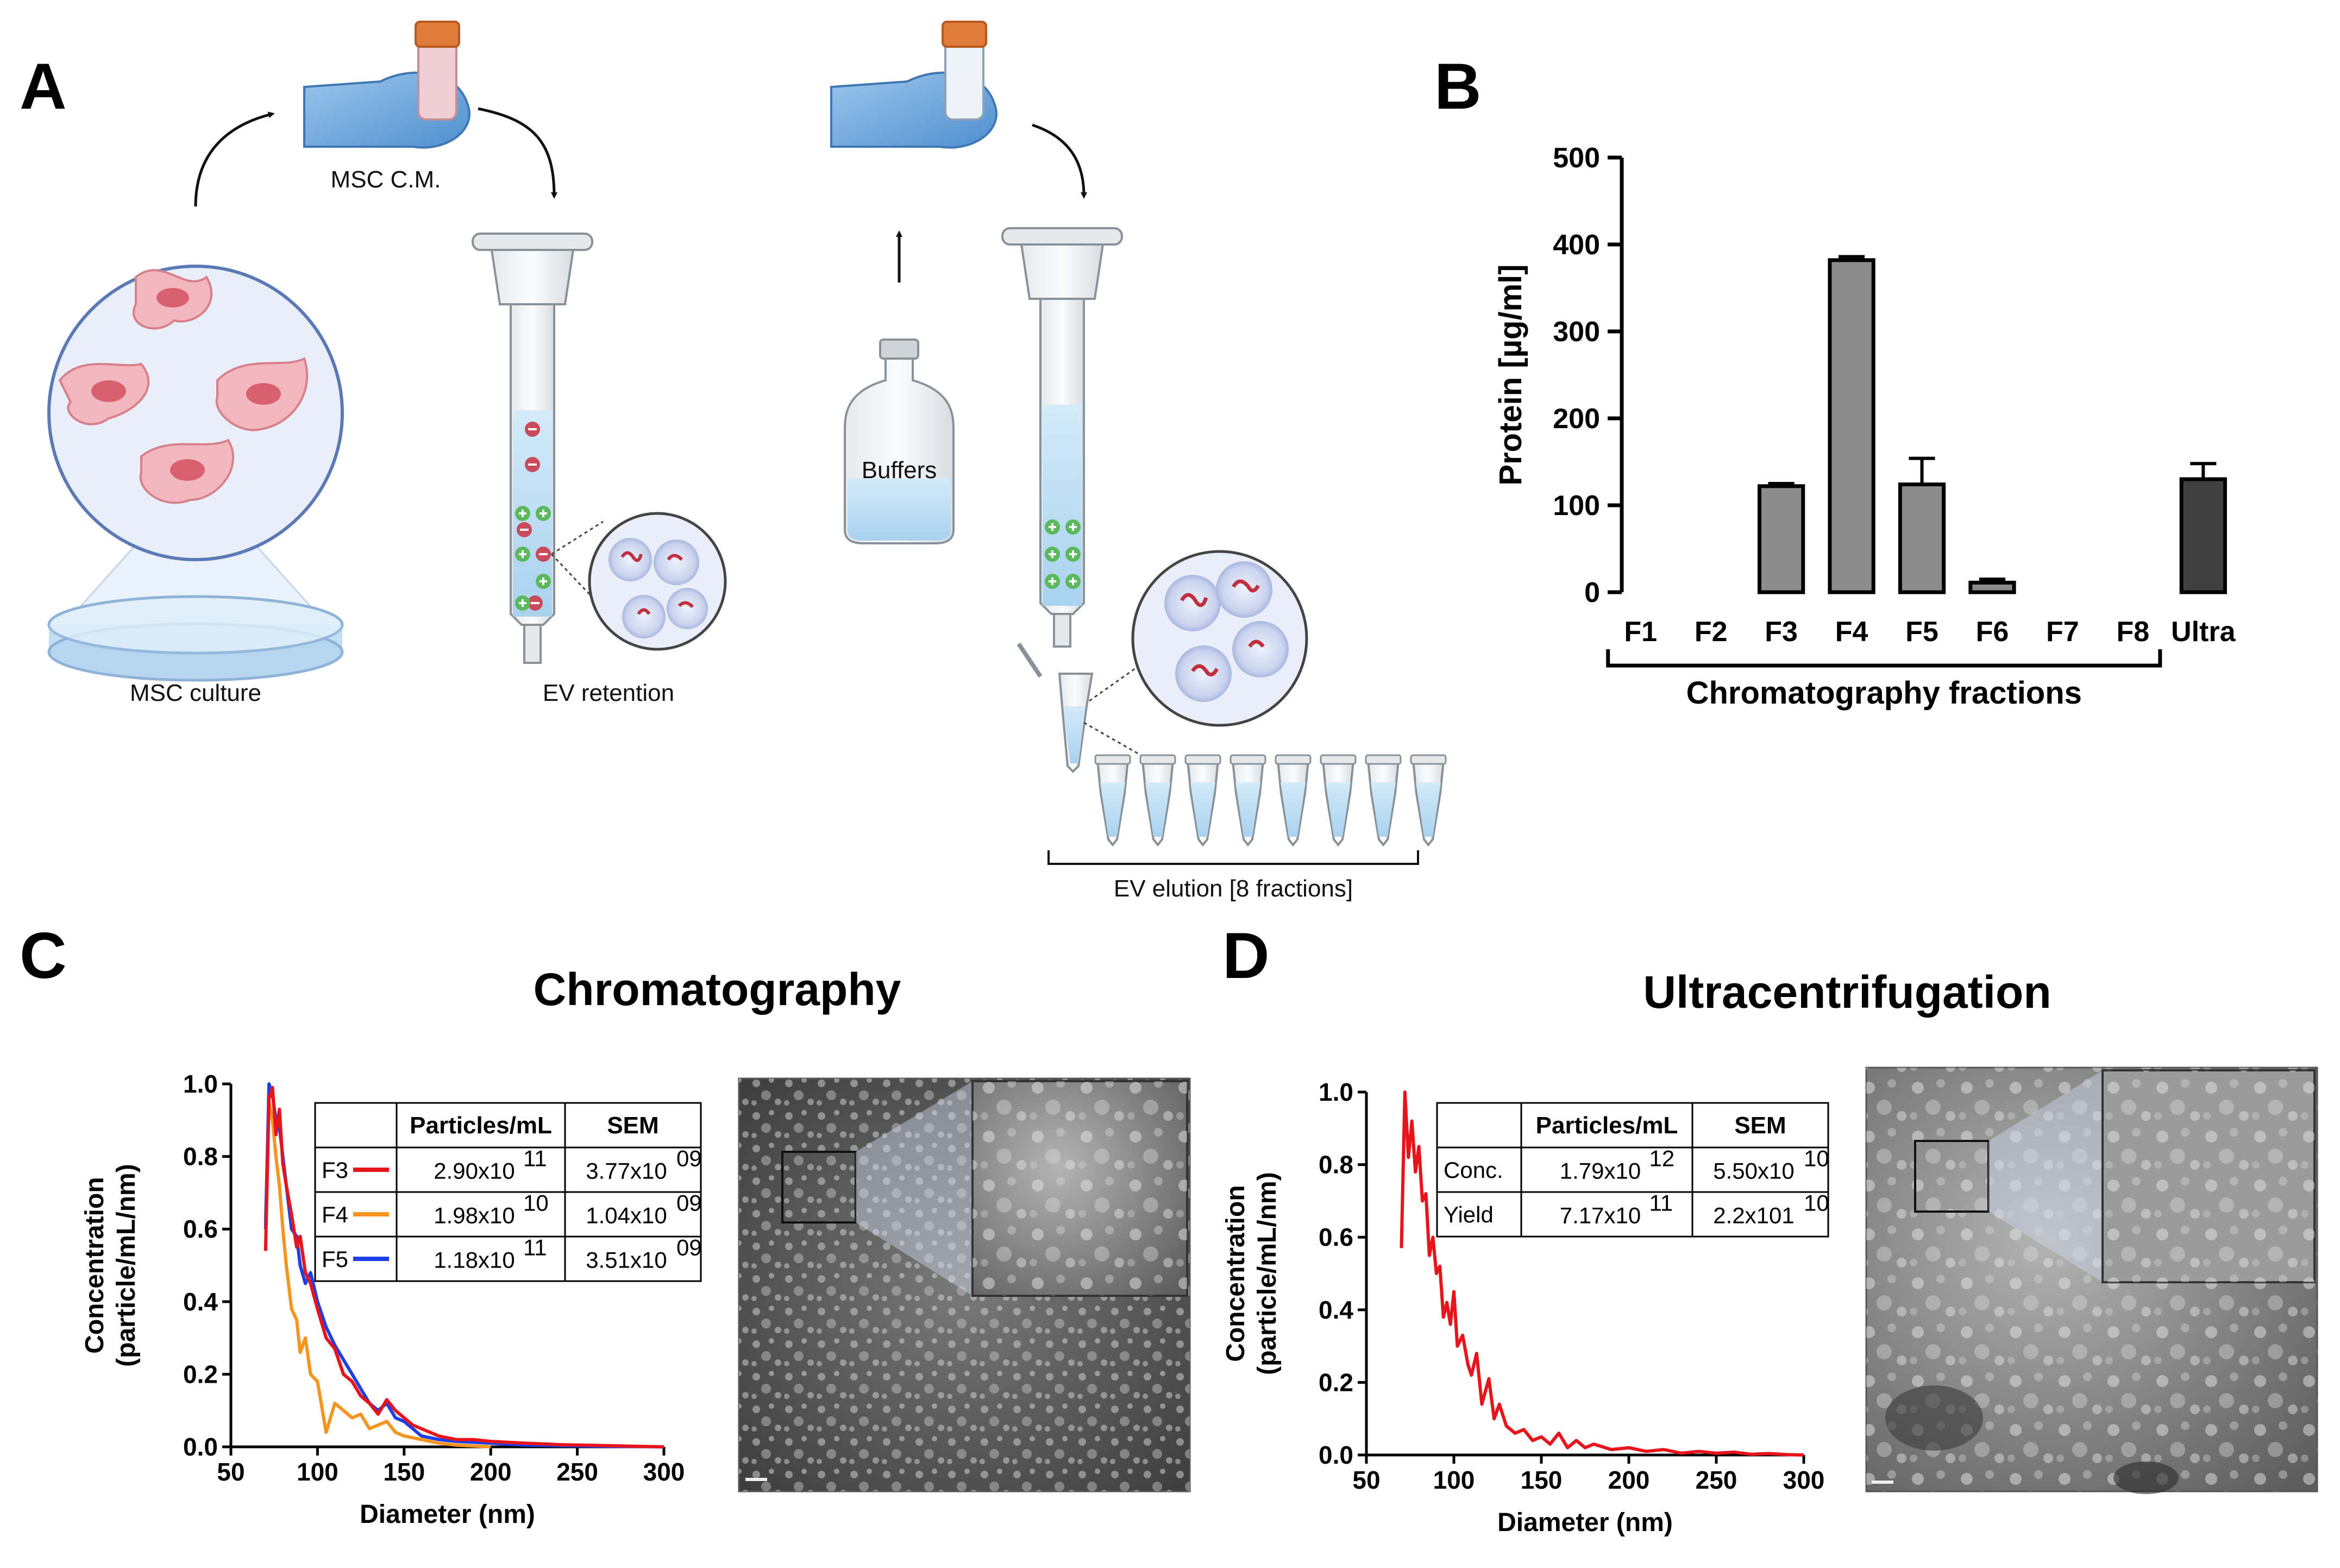 The height and width of the screenshot is (1568, 2340). Describe the element at coordinates (608, 693) in the screenshot. I see `ev-retention-label: EV retention` at that location.